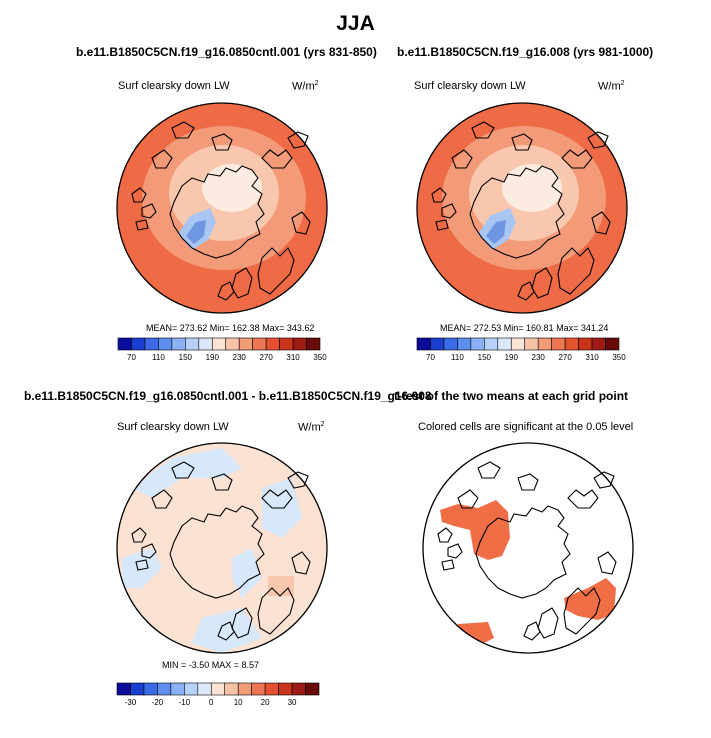 The width and height of the screenshot is (711, 738). Describe the element at coordinates (239, 357) in the screenshot. I see `colorbar-label: 230` at that location.